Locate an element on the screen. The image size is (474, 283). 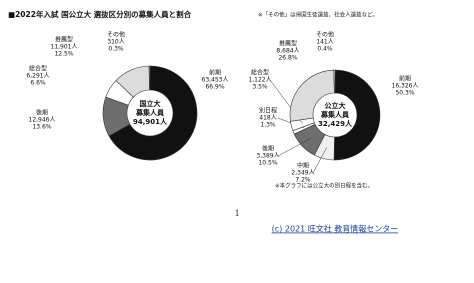
slice-value-label: 8,684人 is located at coordinates (287, 51).